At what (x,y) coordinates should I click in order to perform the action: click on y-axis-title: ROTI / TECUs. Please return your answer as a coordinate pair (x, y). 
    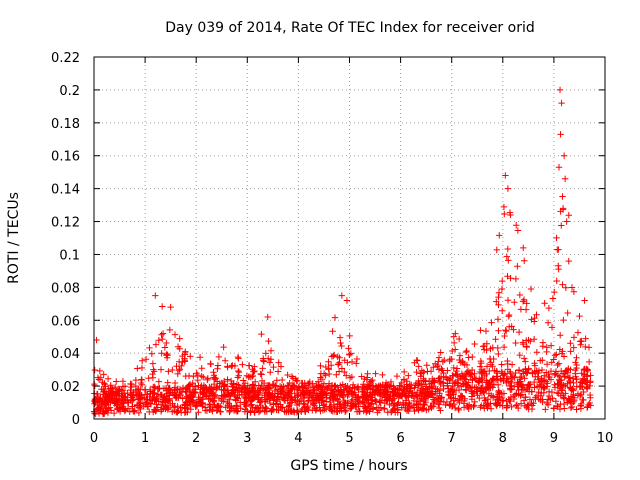
    Looking at the image, I should click on (14, 238).